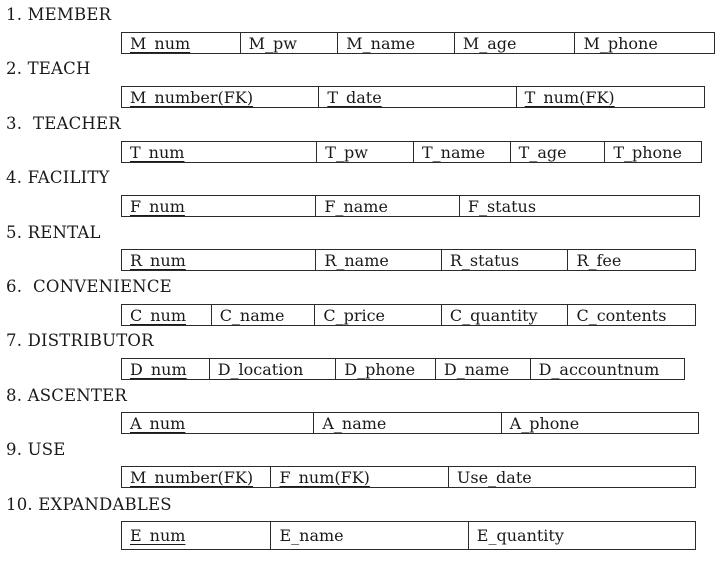 The height and width of the screenshot is (565, 725). I want to click on attribute-m-pw: M_pw, so click(288, 43).